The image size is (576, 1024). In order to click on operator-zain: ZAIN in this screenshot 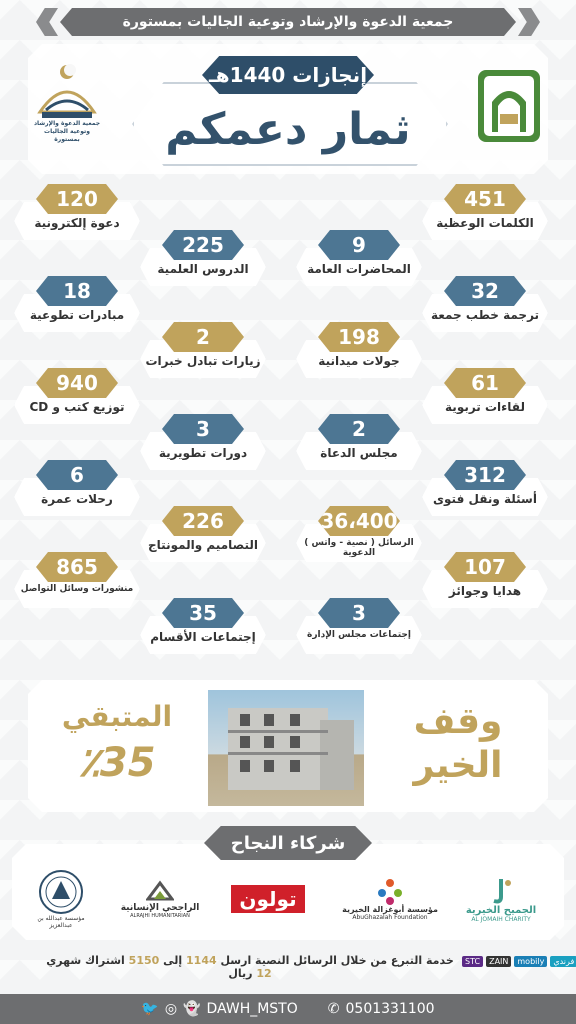, I will do `click(499, 961)`.